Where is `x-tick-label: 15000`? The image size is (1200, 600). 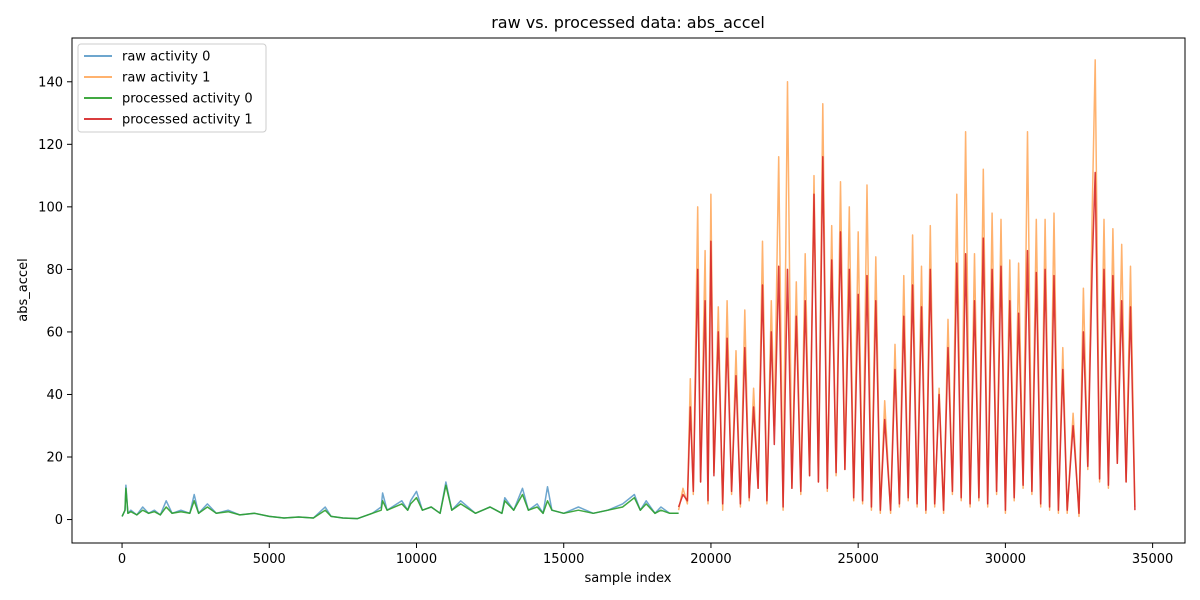
x-tick-label: 15000 is located at coordinates (563, 559).